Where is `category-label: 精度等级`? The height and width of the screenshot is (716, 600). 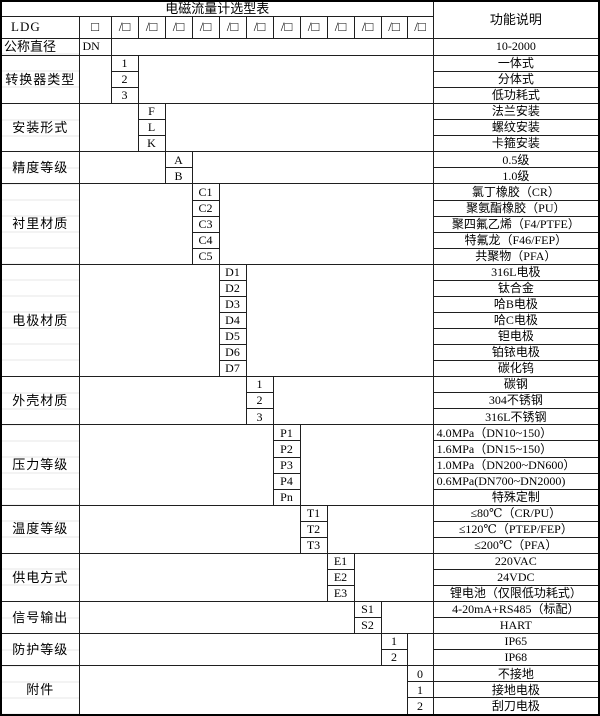
category-label: 精度等级 is located at coordinates (40, 168).